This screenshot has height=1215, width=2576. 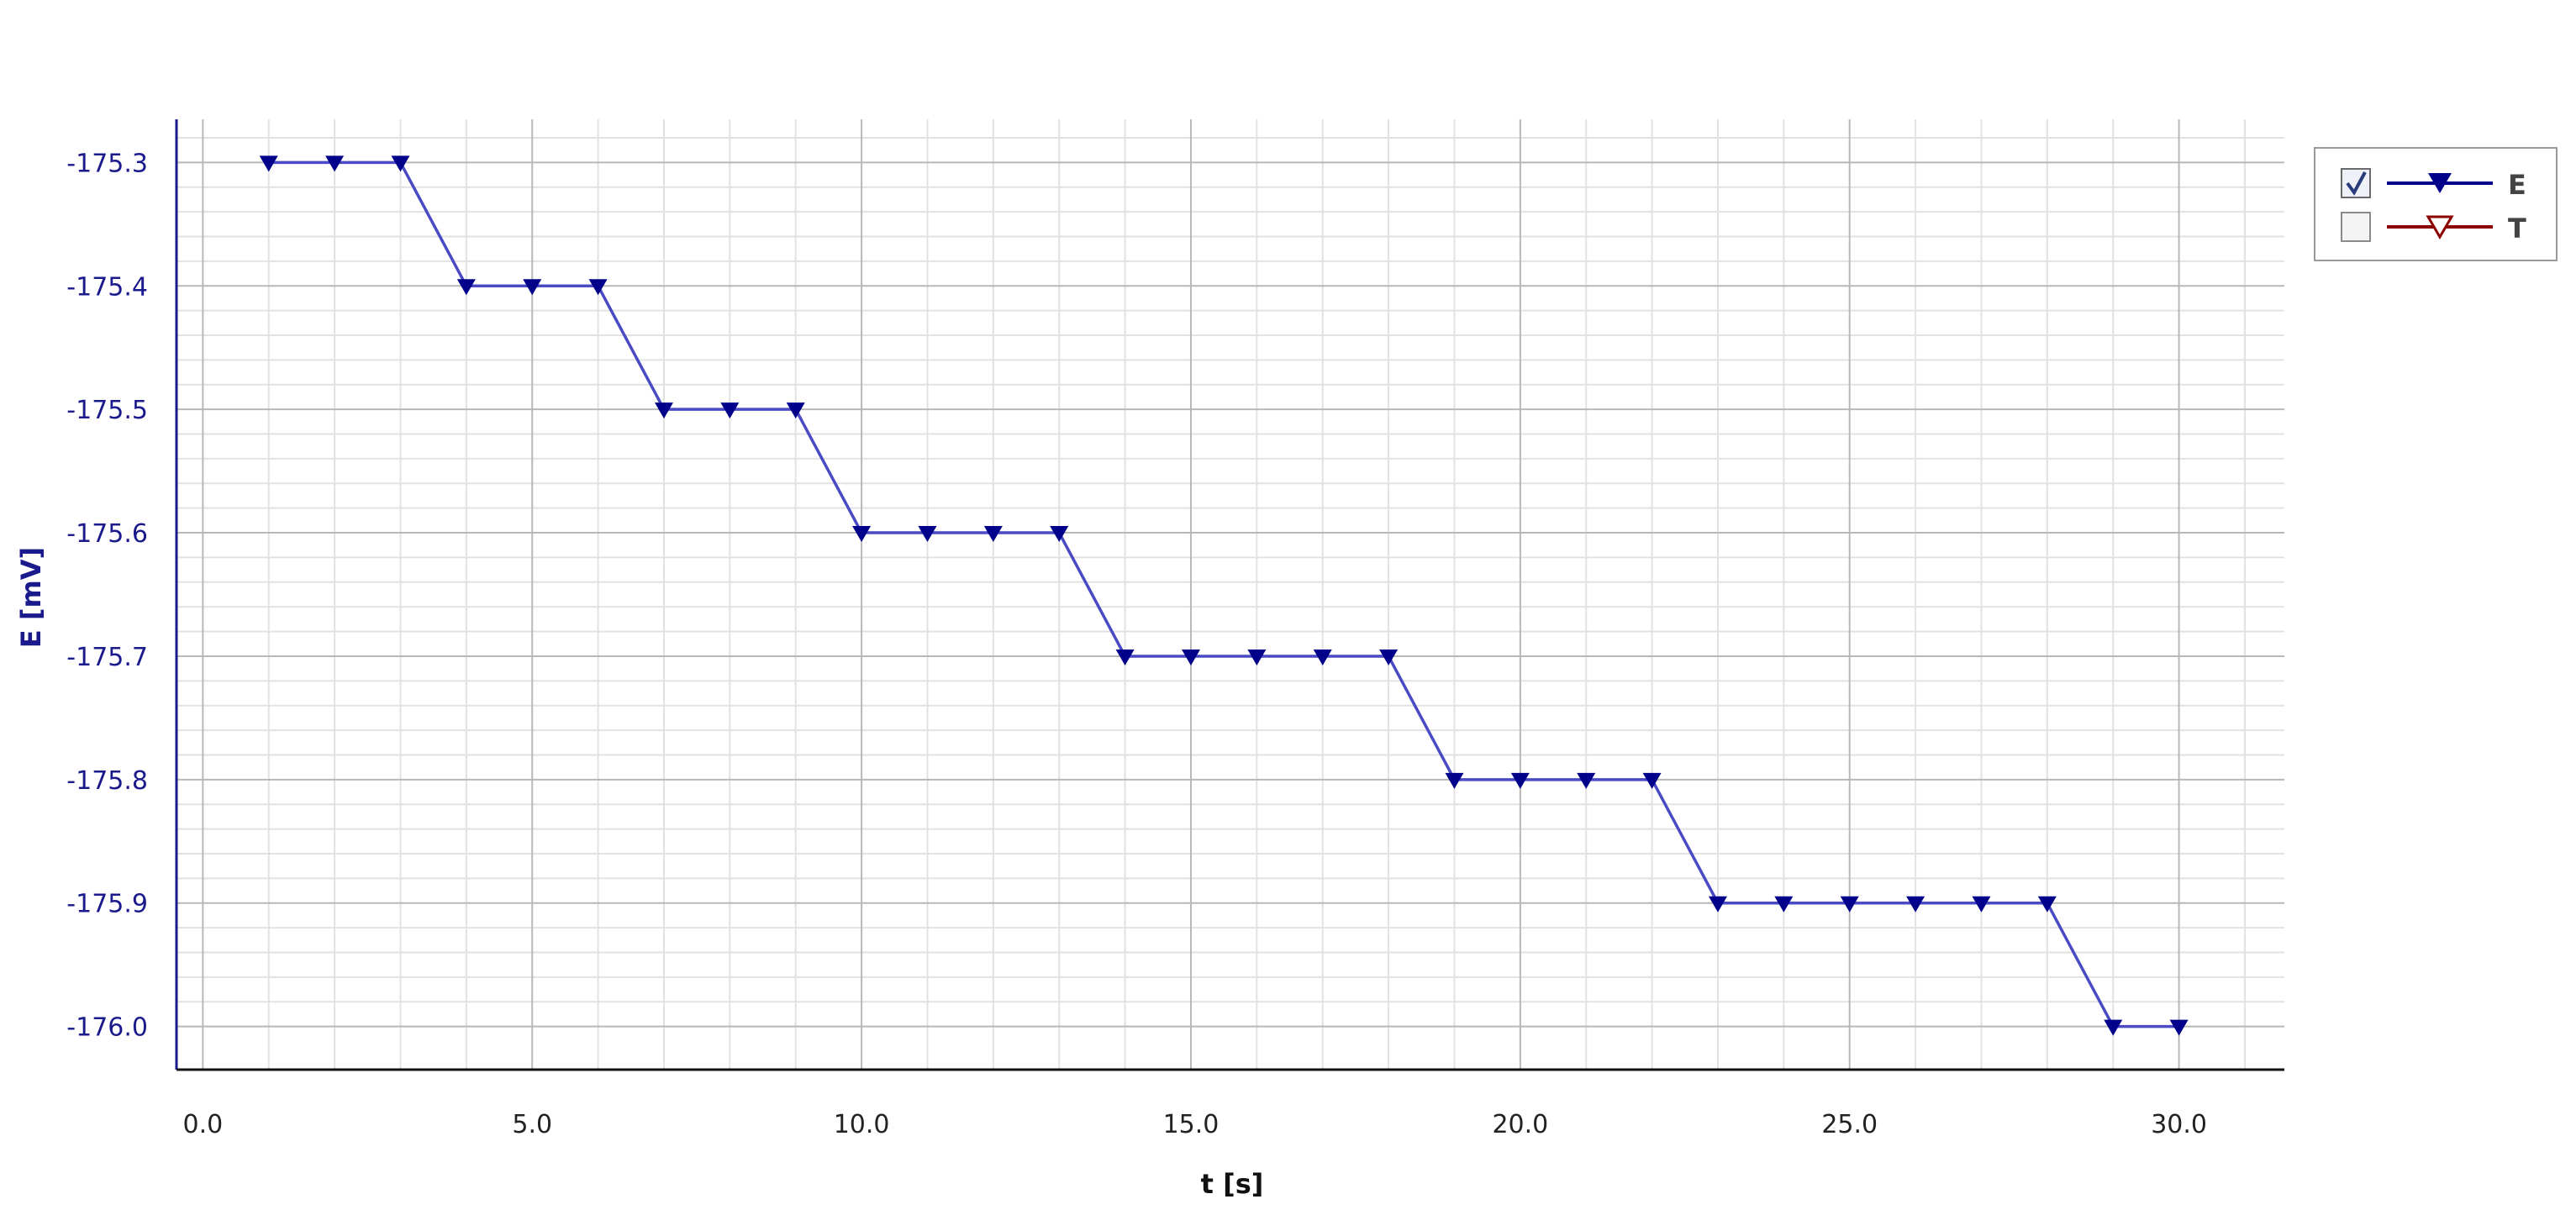 I want to click on y-tick-label: -175.6, so click(x=107, y=534).